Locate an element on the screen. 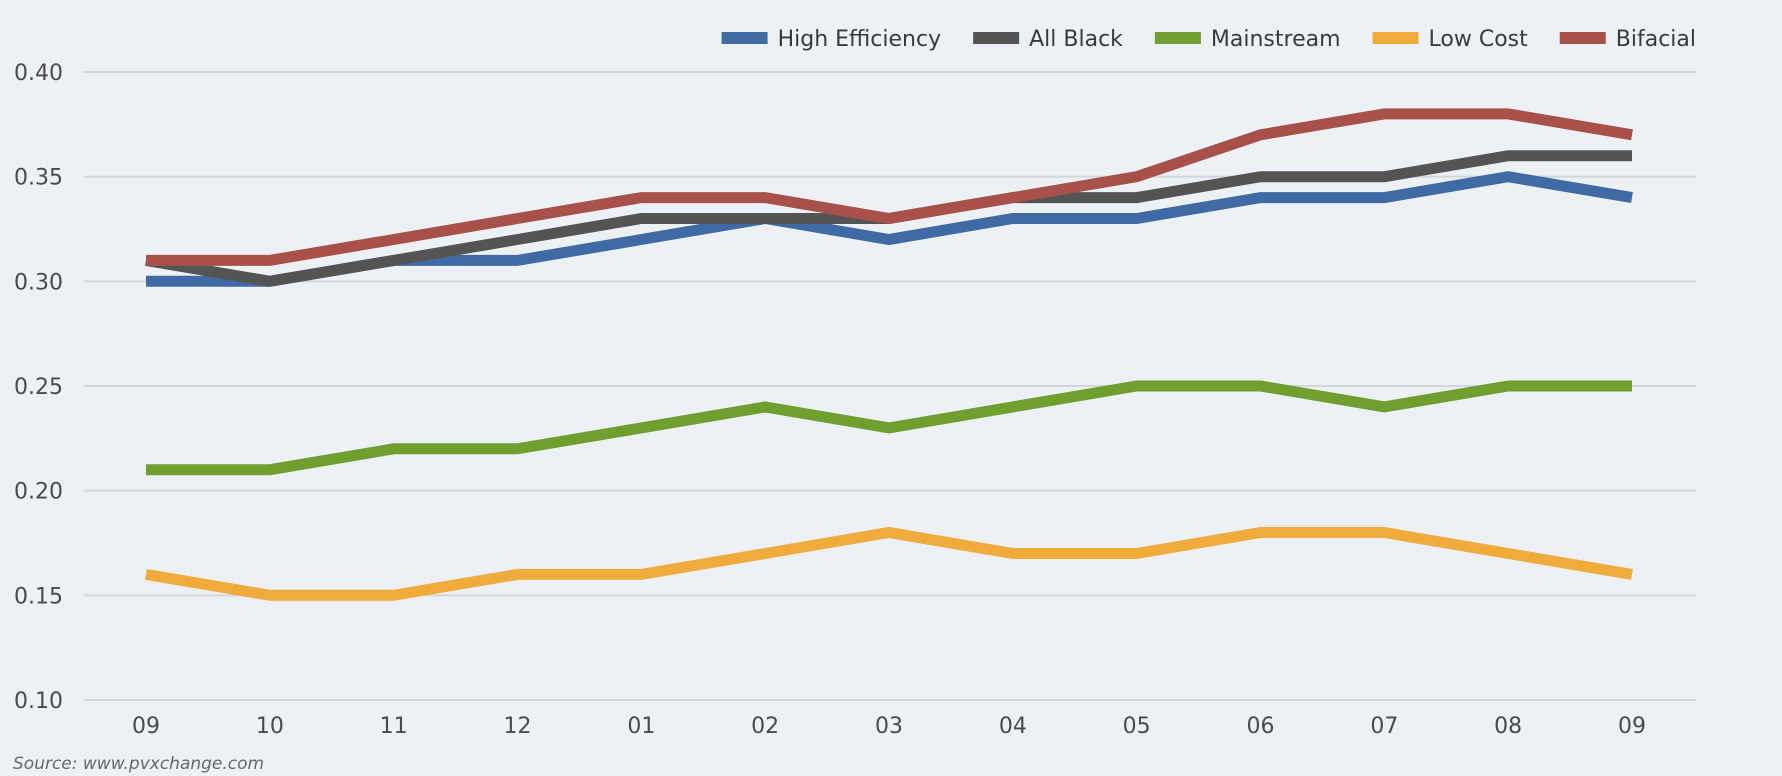 The height and width of the screenshot is (776, 1782). x-tick-label: 12 is located at coordinates (518, 726).